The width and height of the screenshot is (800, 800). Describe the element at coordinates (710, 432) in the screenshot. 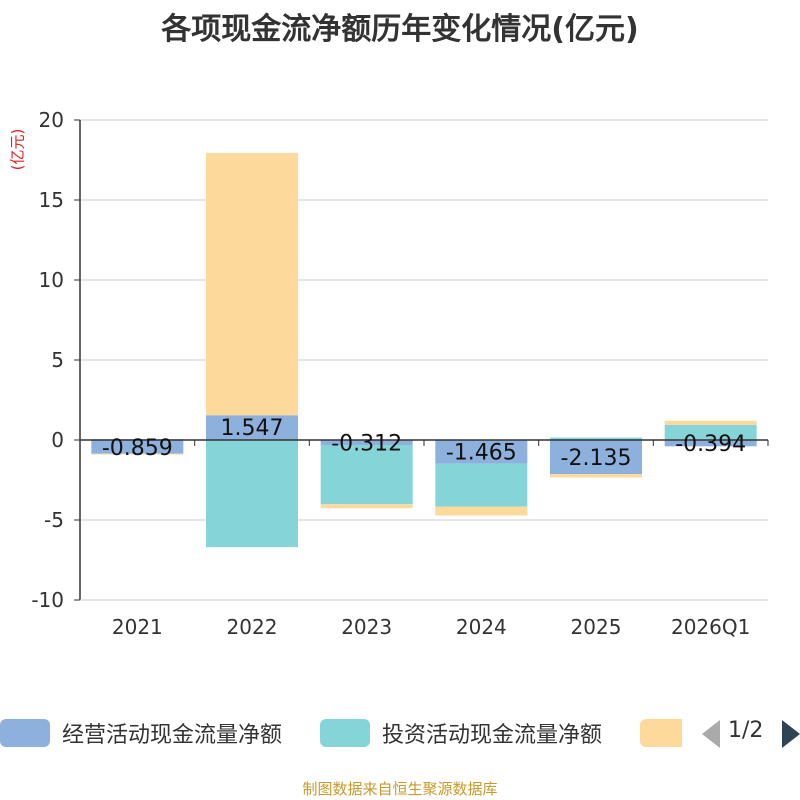

I see `bar-investing-2026Q1` at that location.